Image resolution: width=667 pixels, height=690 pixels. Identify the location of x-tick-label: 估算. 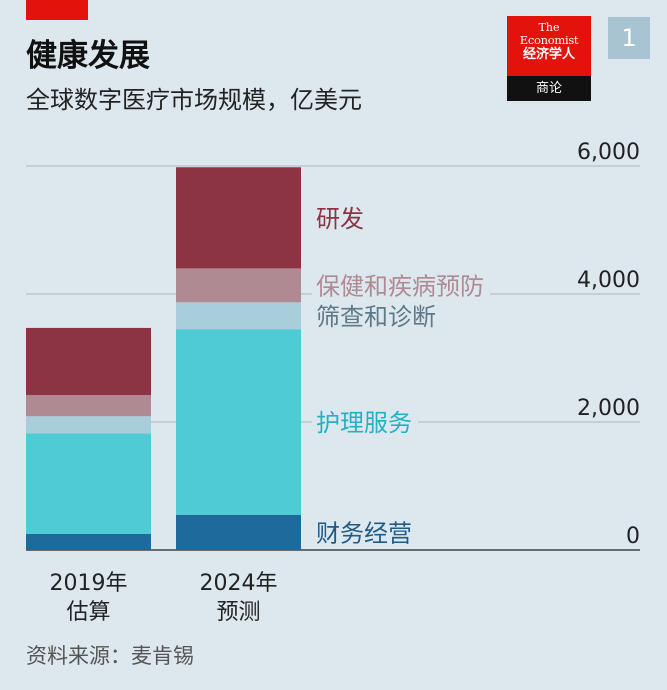
(88, 612).